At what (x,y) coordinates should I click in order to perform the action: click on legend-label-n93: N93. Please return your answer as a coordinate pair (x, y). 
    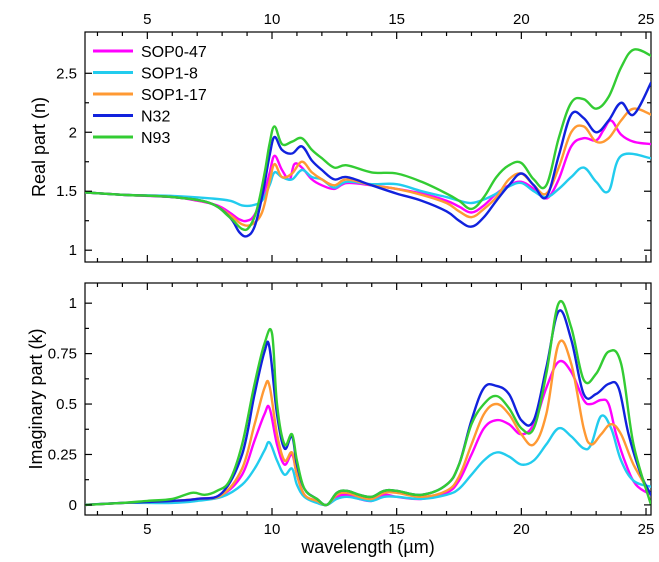
    Looking at the image, I should click on (155, 138).